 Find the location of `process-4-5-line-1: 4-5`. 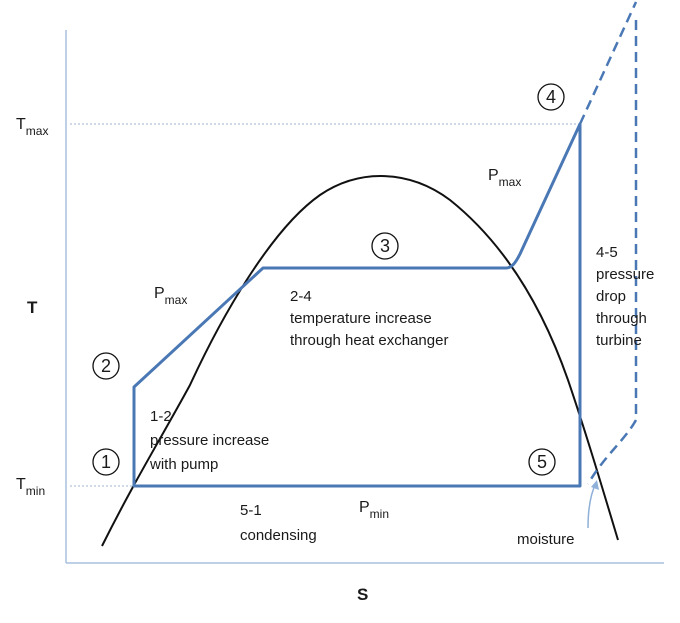

process-4-5-line-1: 4-5 is located at coordinates (607, 252).